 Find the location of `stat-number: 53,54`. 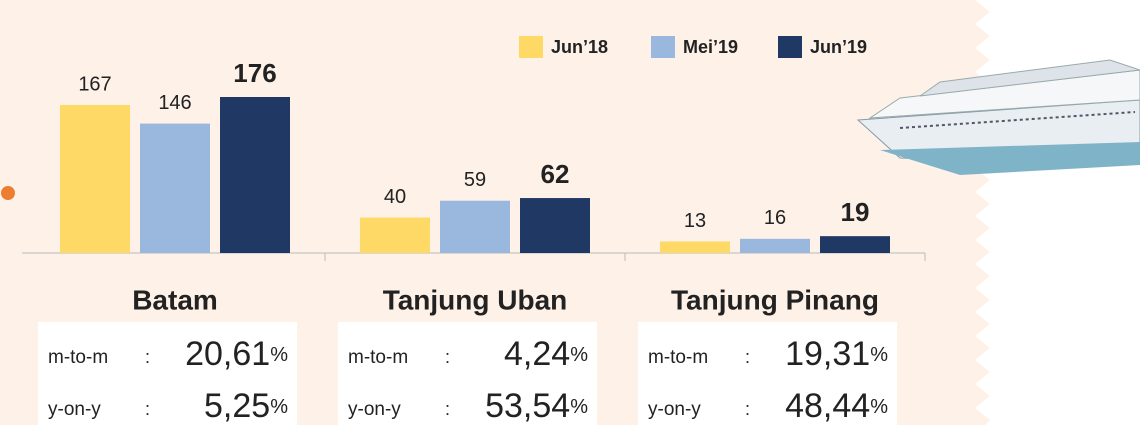

stat-number: 53,54 is located at coordinates (527, 406).